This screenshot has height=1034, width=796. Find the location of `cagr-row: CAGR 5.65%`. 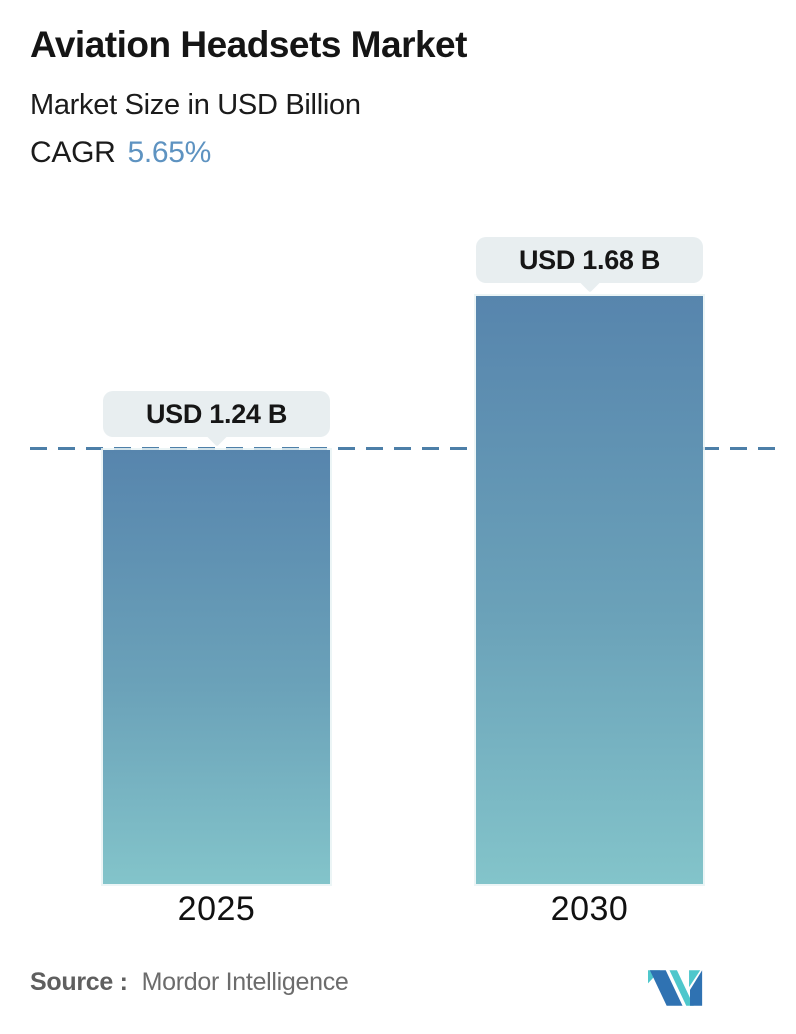

cagr-row: CAGR 5.65% is located at coordinates (248, 153).